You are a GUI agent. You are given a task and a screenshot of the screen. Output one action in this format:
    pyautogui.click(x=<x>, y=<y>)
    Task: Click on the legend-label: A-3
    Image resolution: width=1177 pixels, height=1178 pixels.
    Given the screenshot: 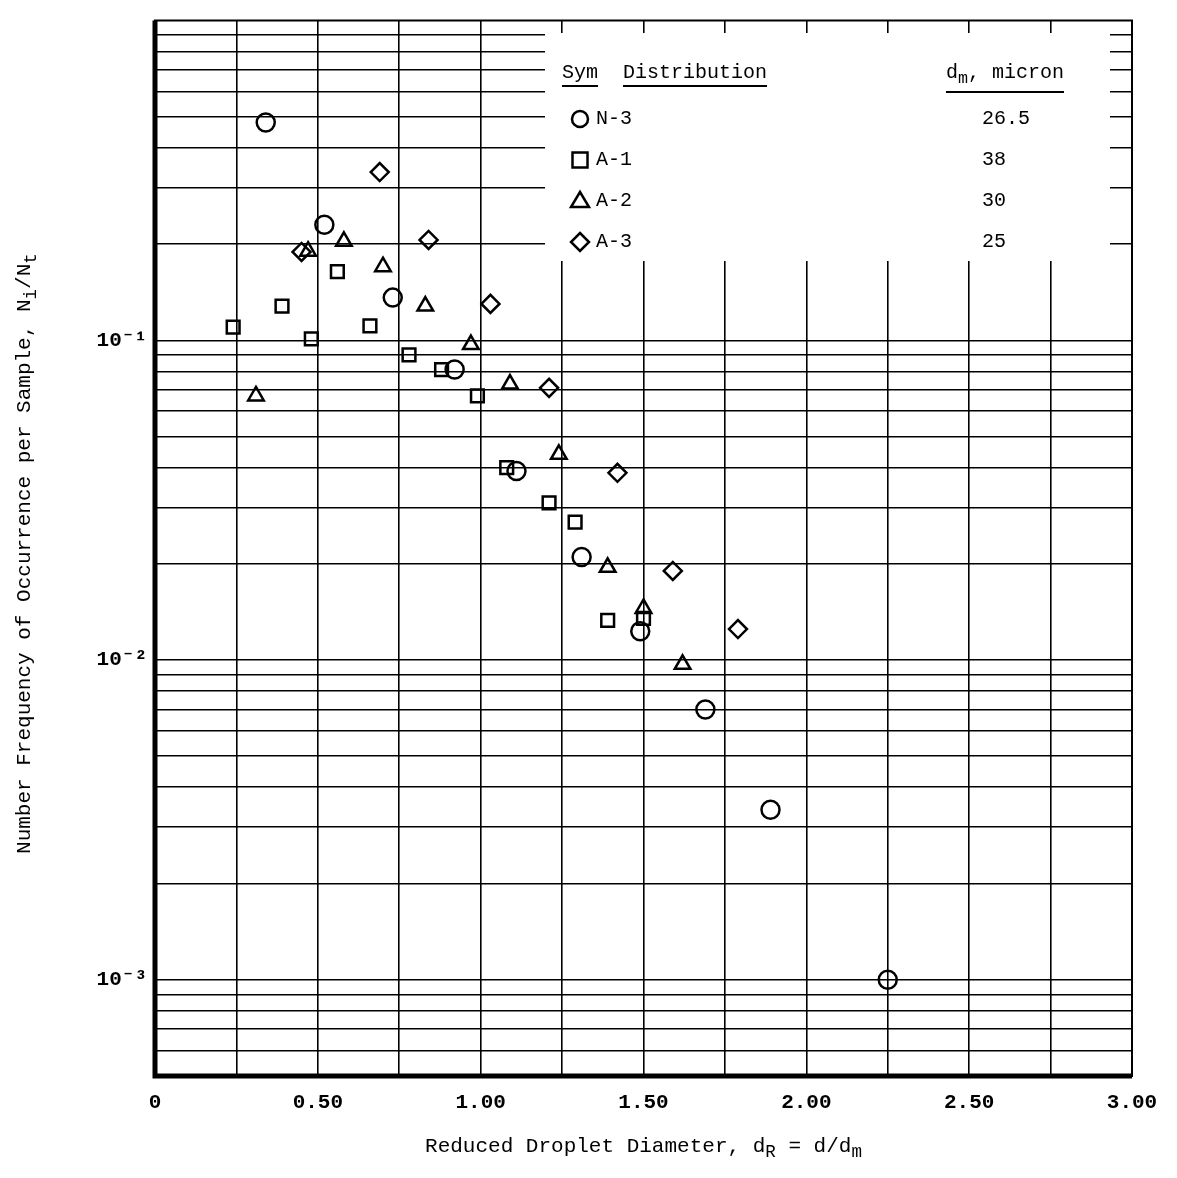 What is the action you would take?
    pyautogui.click(x=614, y=241)
    